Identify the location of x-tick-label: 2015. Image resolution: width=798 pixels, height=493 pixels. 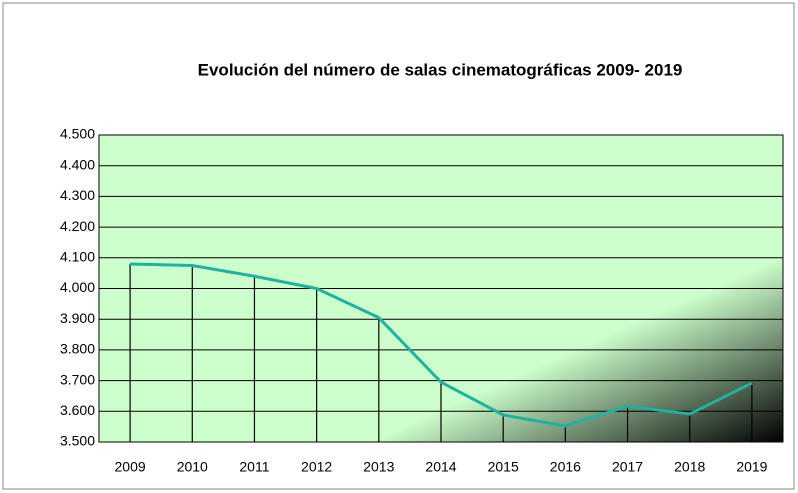
(503, 467).